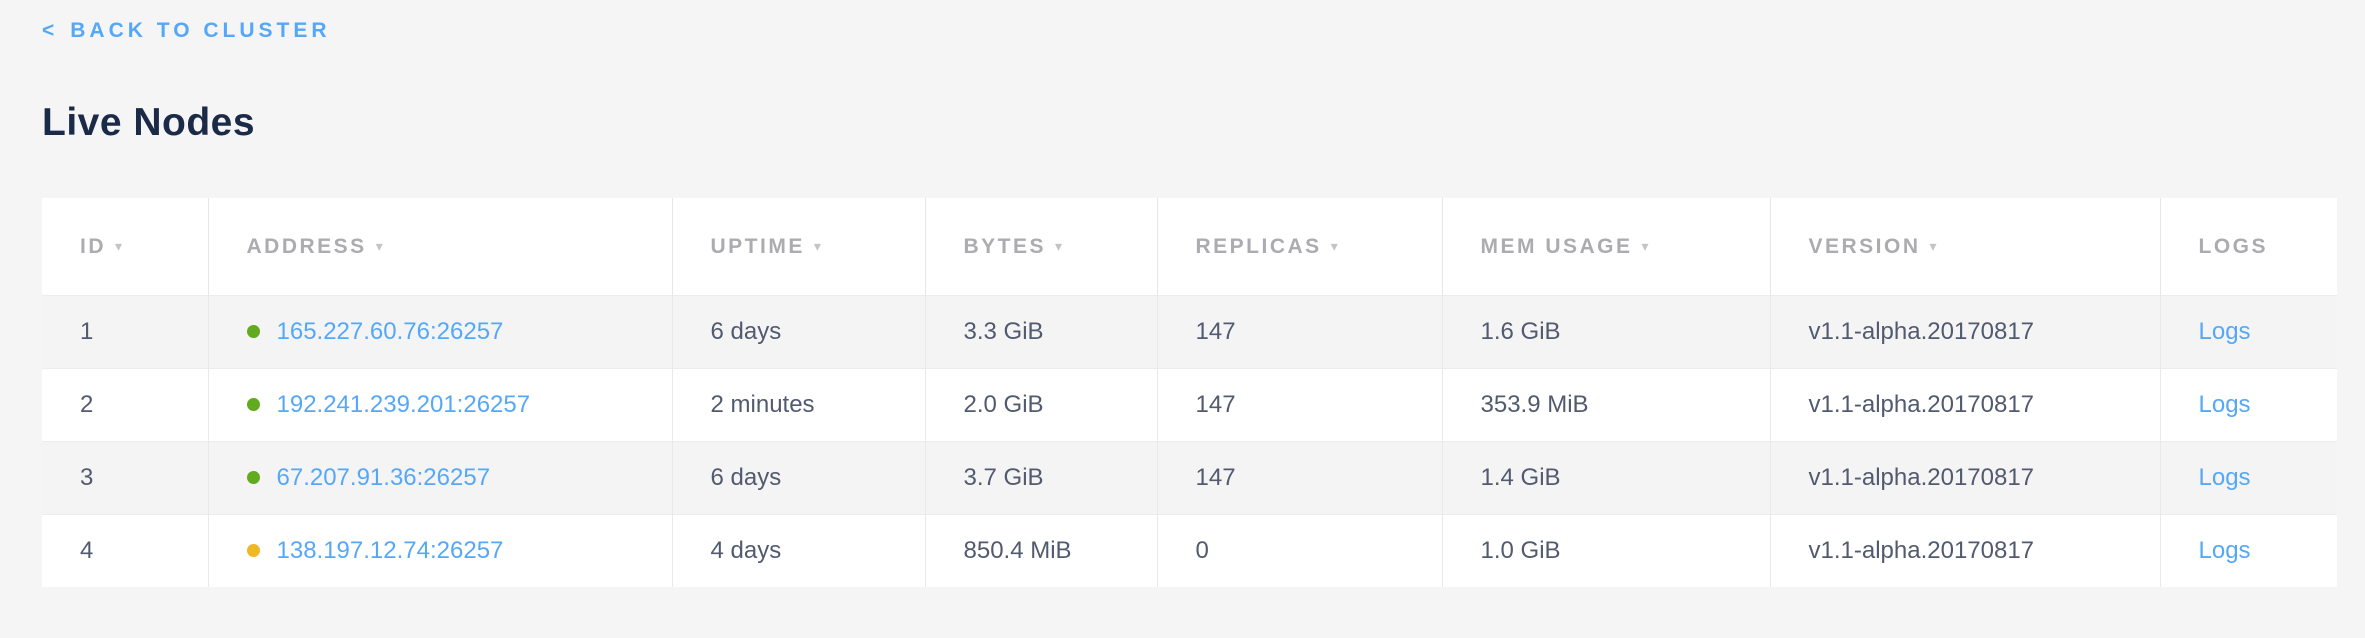 The height and width of the screenshot is (638, 2365). I want to click on node-id: 1, so click(87, 331).